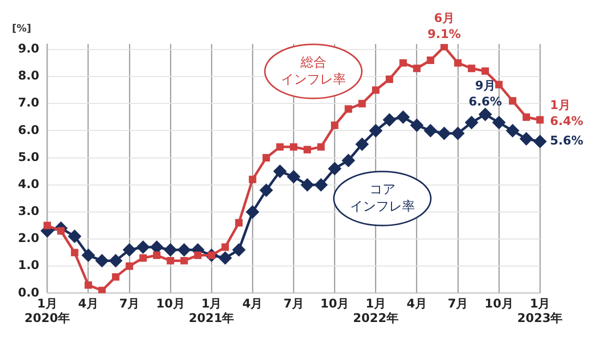  What do you see at coordinates (485, 93) in the screenshot?
I see `data-label: 9月 6.6%` at bounding box center [485, 93].